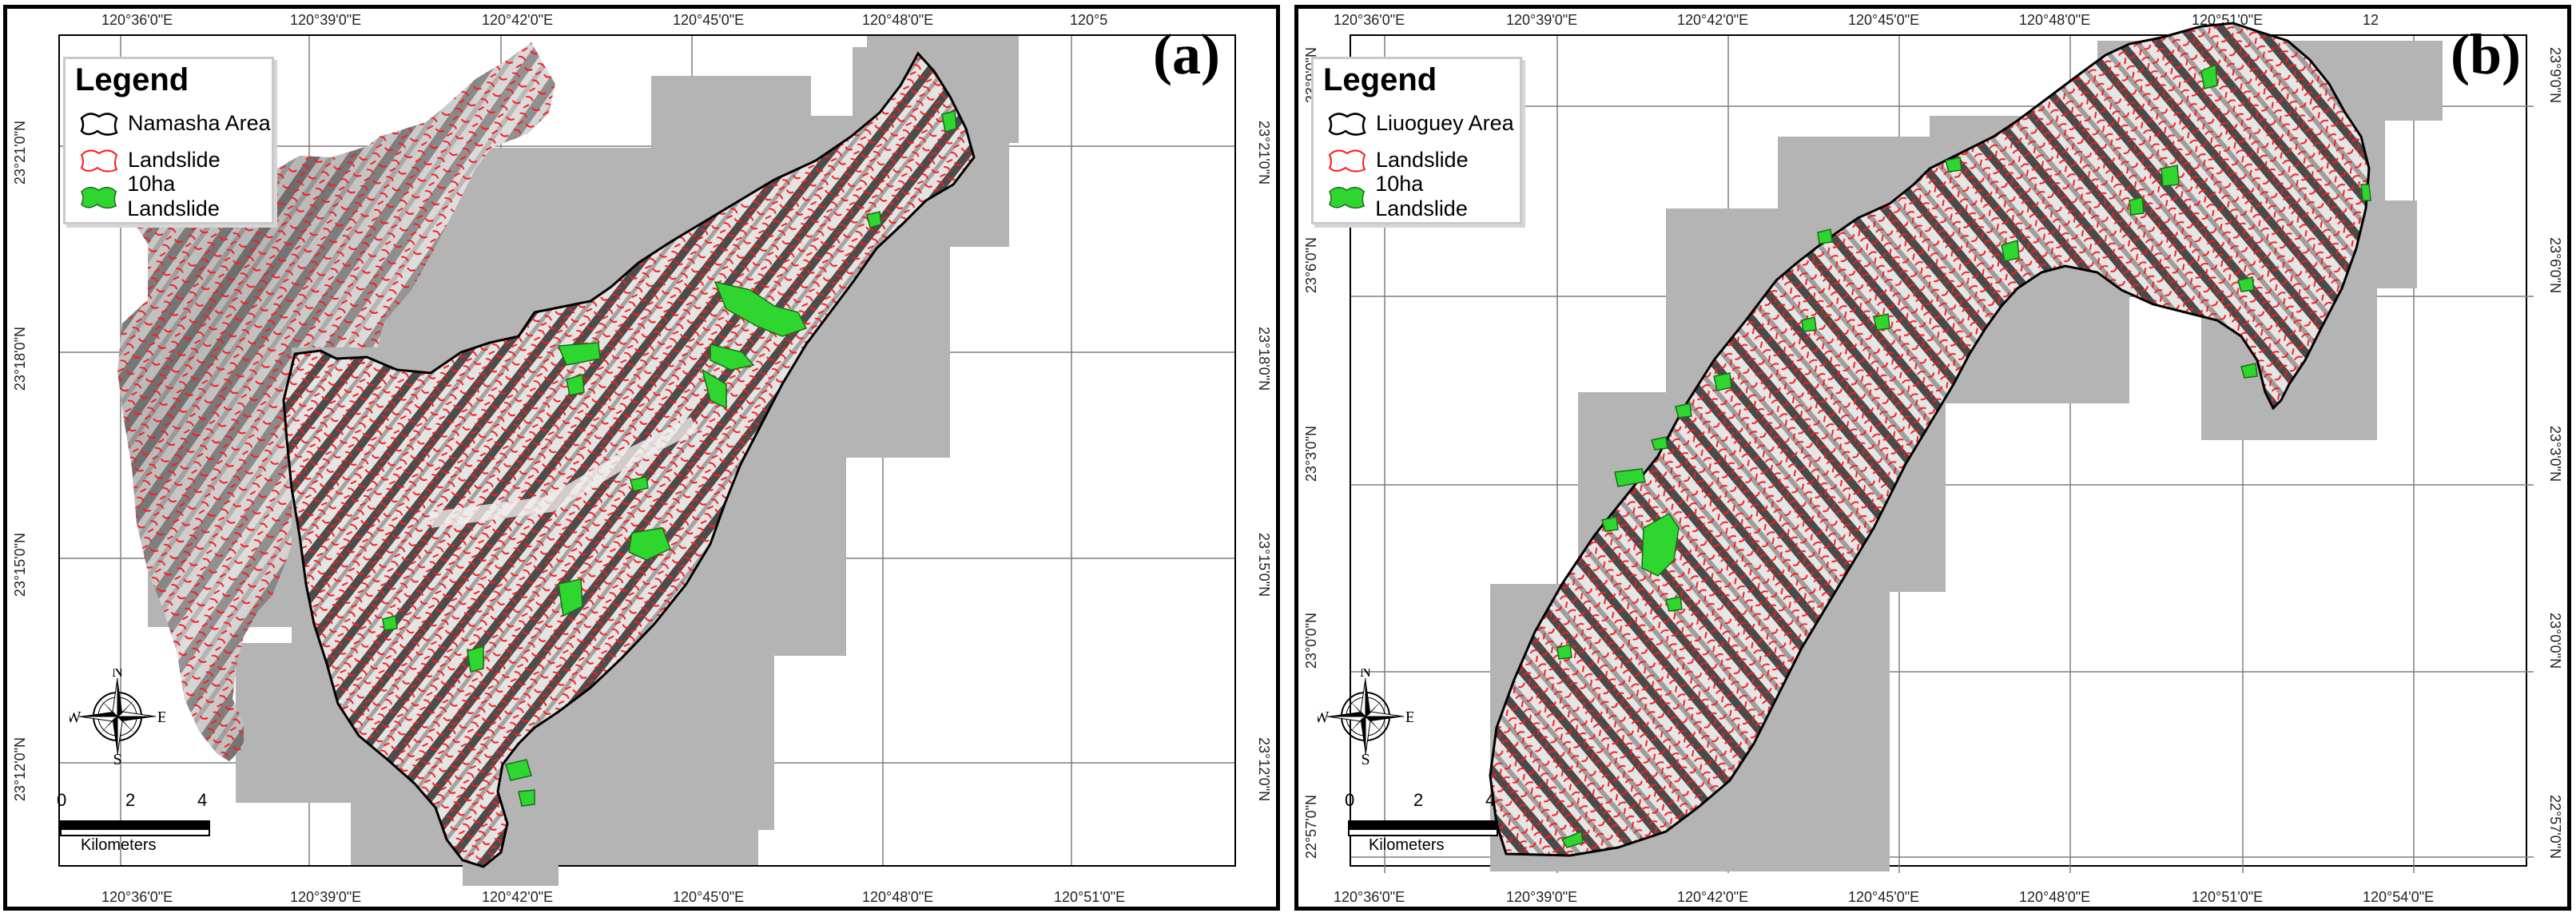 This screenshot has height=917, width=2576. Describe the element at coordinates (2228, 20) in the screenshot. I see `top-tick: 120°51'0"E` at that location.